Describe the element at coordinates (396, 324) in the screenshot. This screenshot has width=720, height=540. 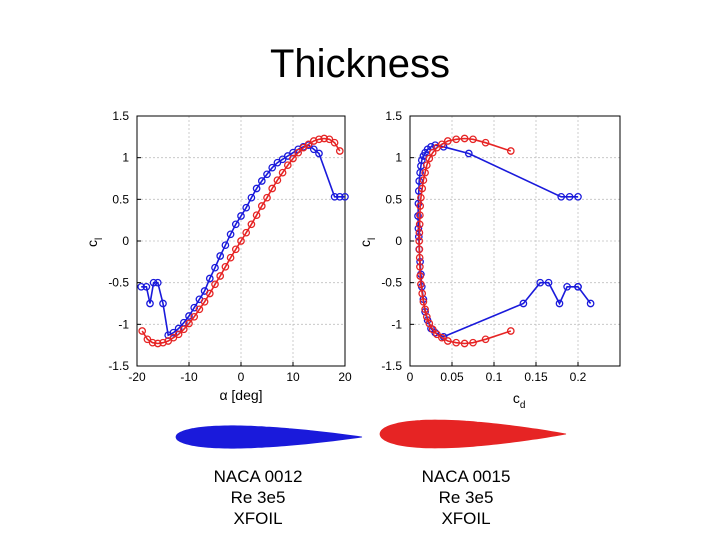
I see `y-tick-label: -1` at that location.